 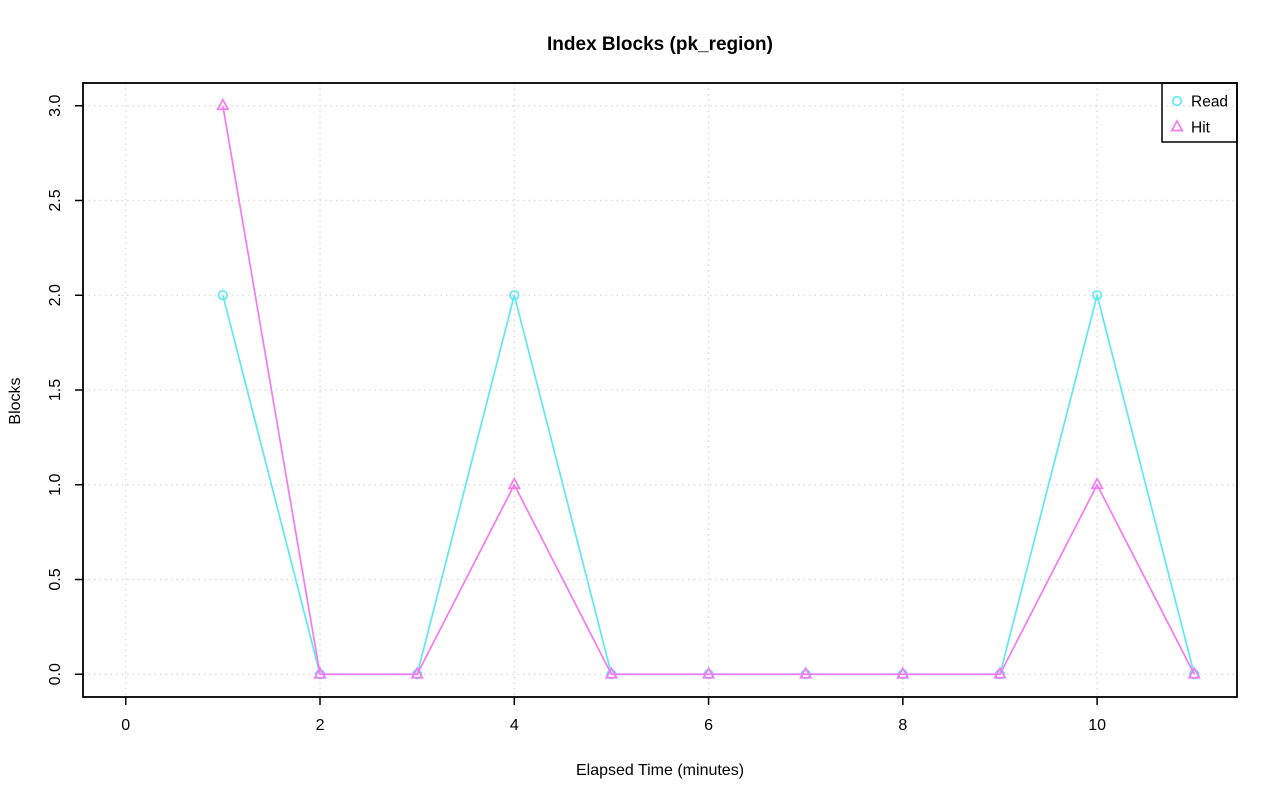 What do you see at coordinates (55, 200) in the screenshot?
I see `y-tick-label: 2.5` at bounding box center [55, 200].